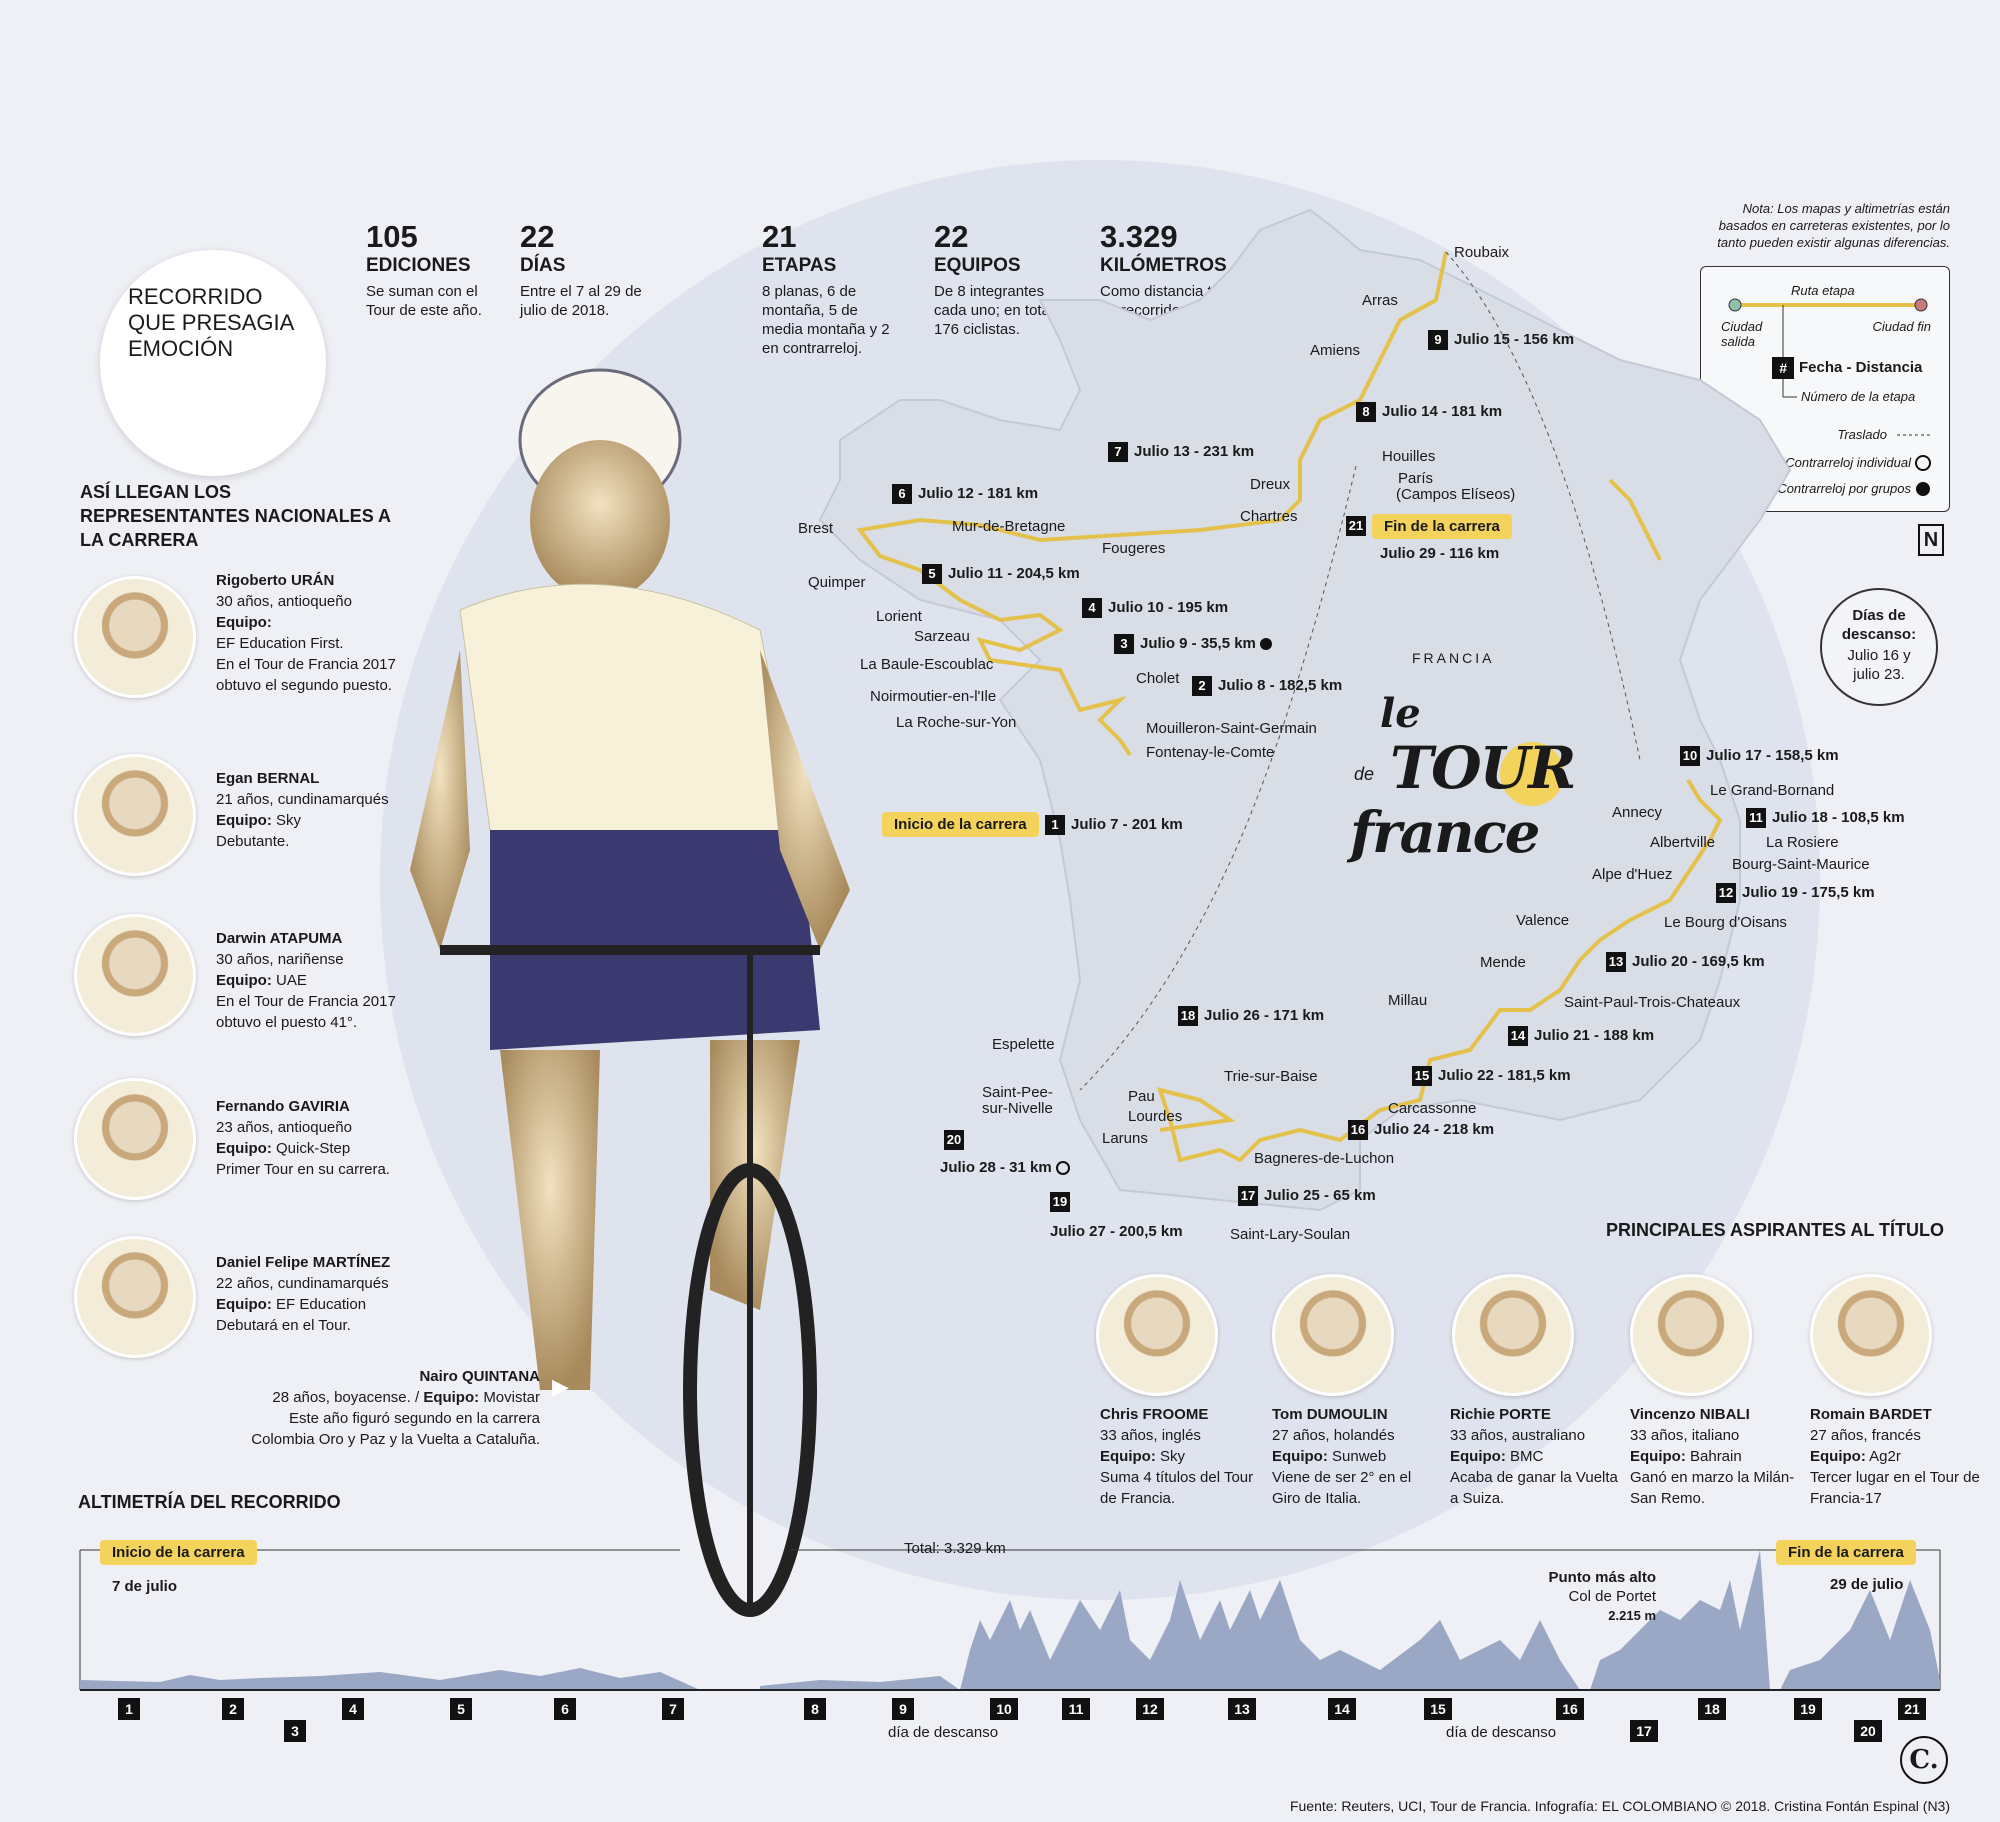  Describe the element at coordinates (1637, 812) in the screenshot. I see `city-label: Annecy` at that location.